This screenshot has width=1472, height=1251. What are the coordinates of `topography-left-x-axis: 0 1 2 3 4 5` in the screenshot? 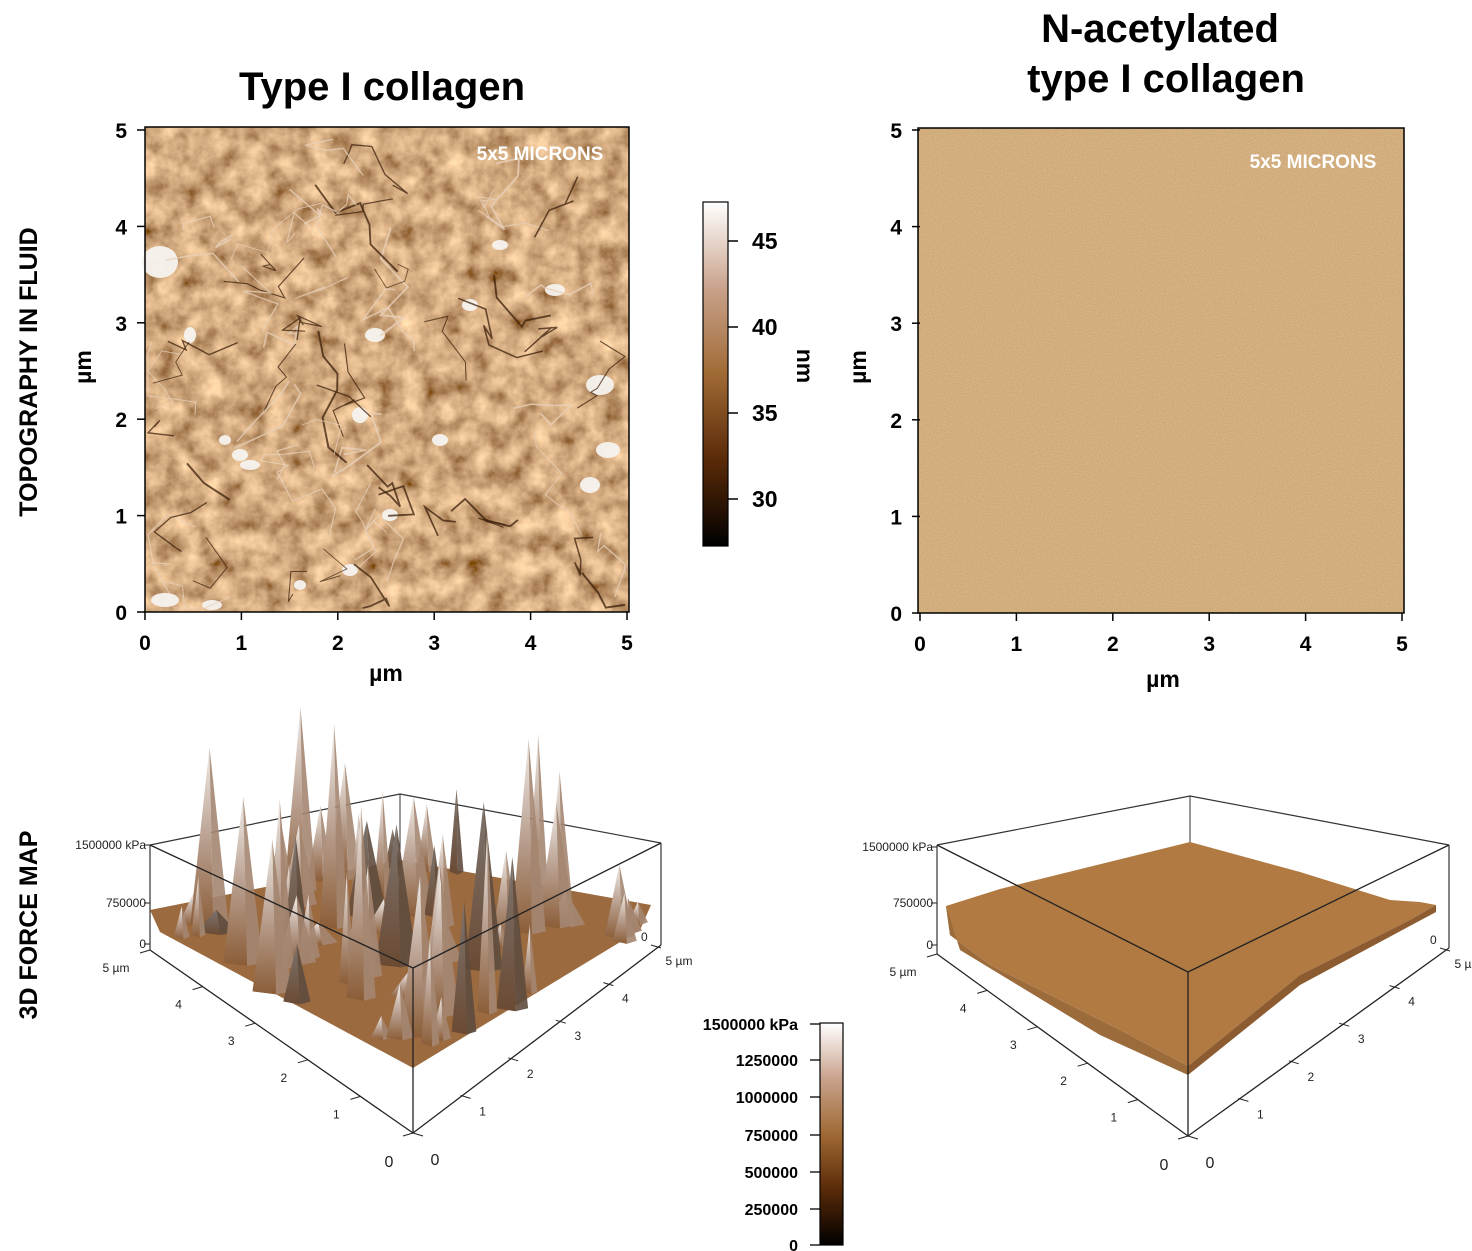 It's located at (386, 633).